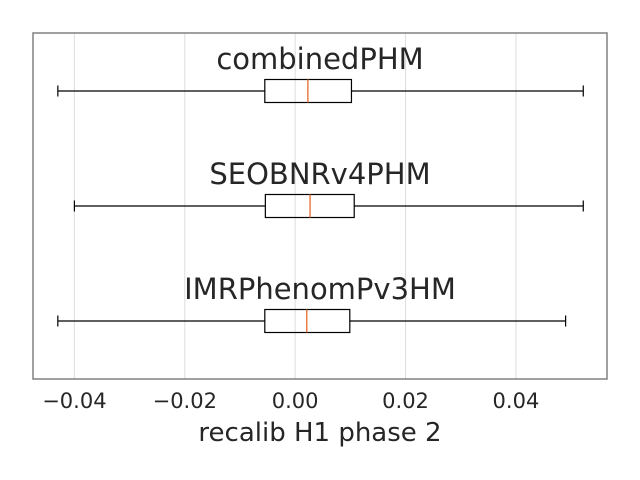 This screenshot has width=640, height=480. I want to click on series-label: SEOBNRv4PHM, so click(319, 174).